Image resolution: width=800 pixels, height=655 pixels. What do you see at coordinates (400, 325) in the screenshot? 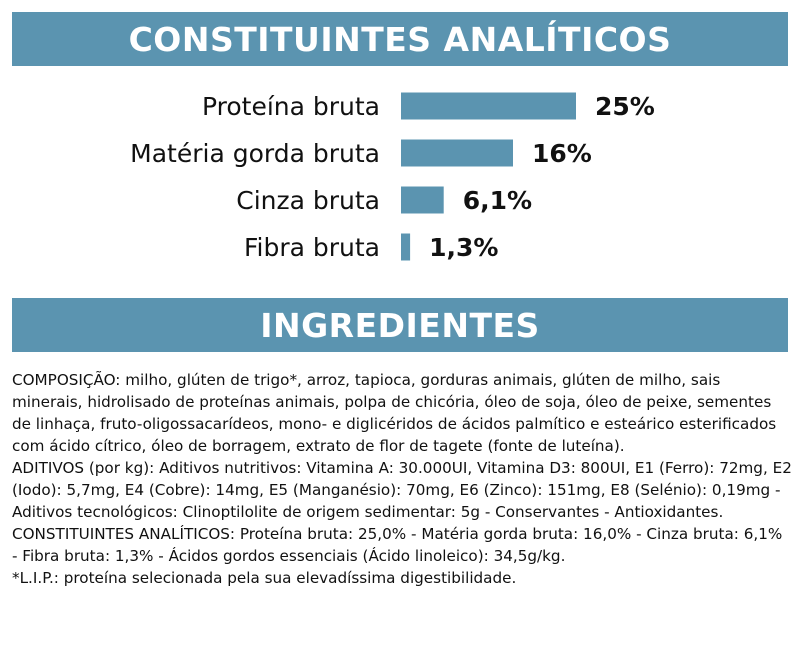
I see `ingredients-header: INGREDIENTES` at bounding box center [400, 325].